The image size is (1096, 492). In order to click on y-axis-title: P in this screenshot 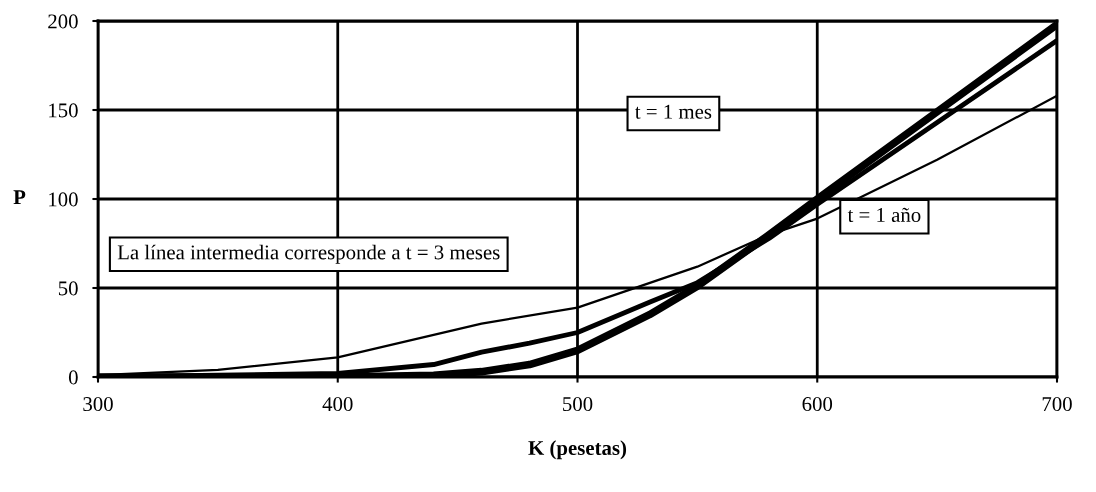, I will do `click(19, 197)`.